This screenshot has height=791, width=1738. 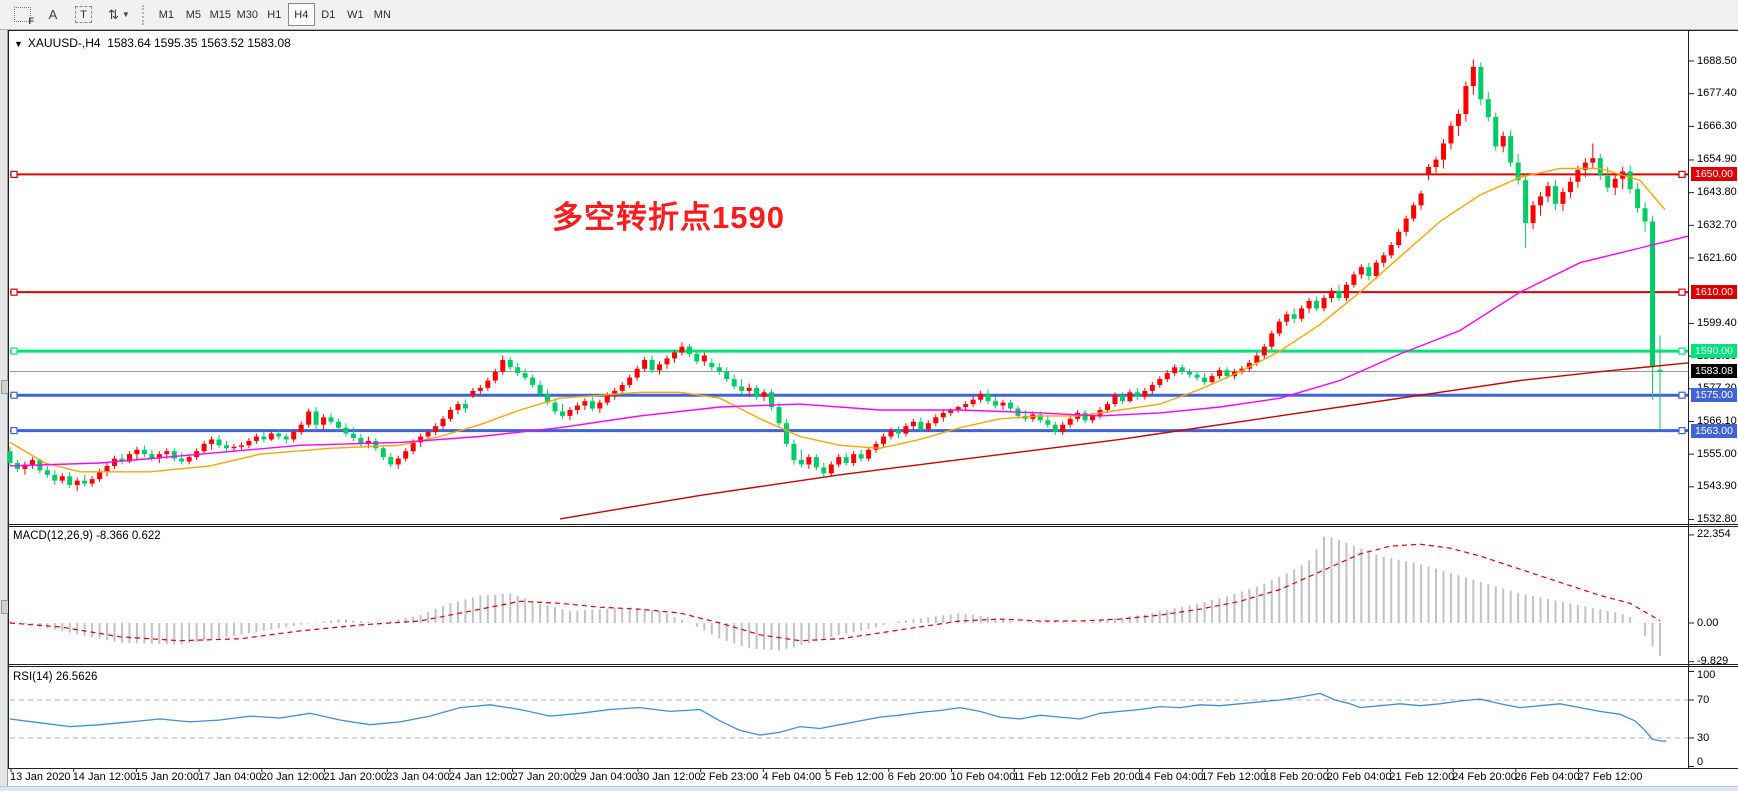 What do you see at coordinates (53, 15) in the screenshot?
I see `text-a-button: A` at bounding box center [53, 15].